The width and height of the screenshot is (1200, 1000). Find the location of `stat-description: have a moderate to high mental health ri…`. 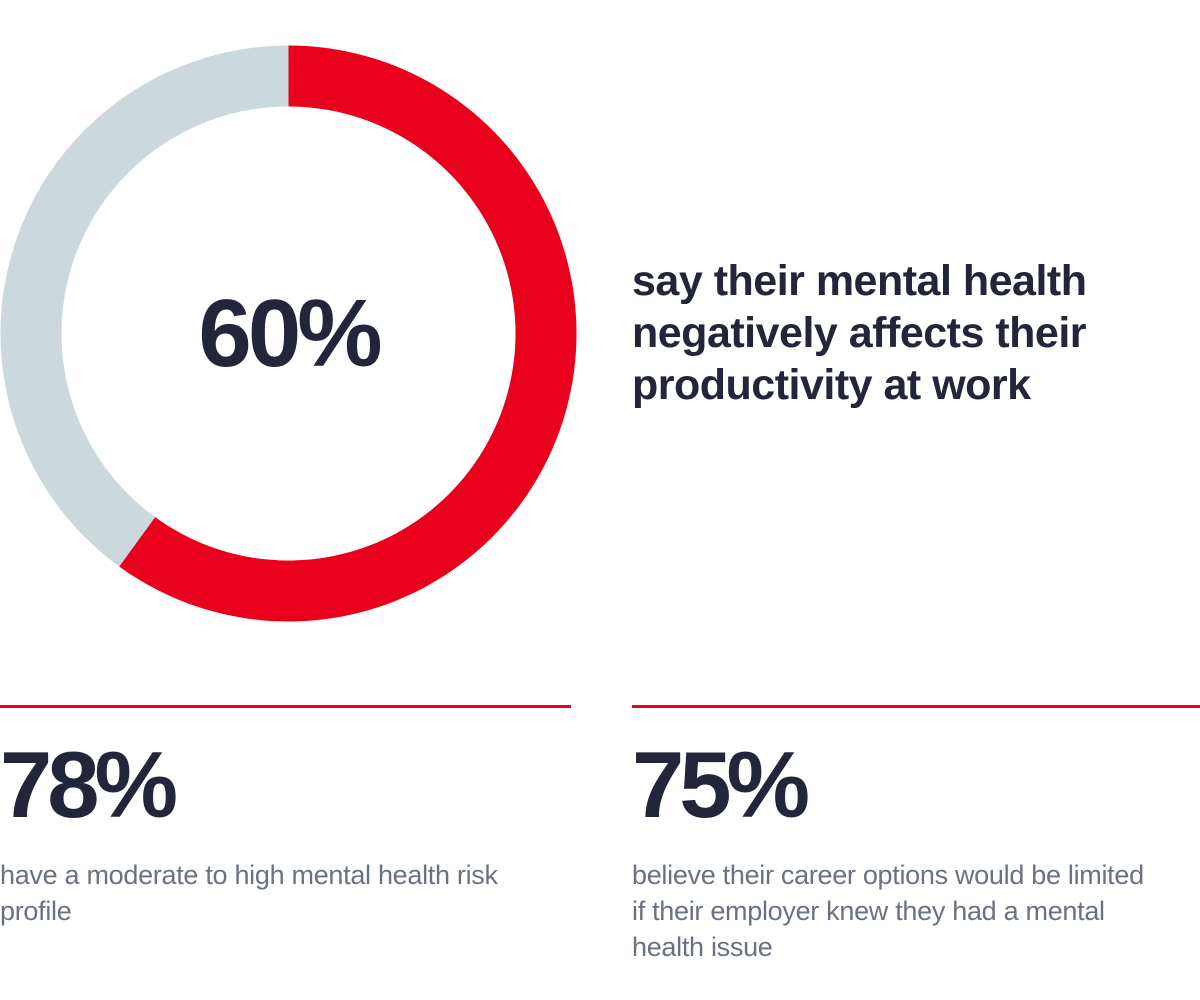

stat-description: have a moderate to high mental health ri… is located at coordinates (249, 893).